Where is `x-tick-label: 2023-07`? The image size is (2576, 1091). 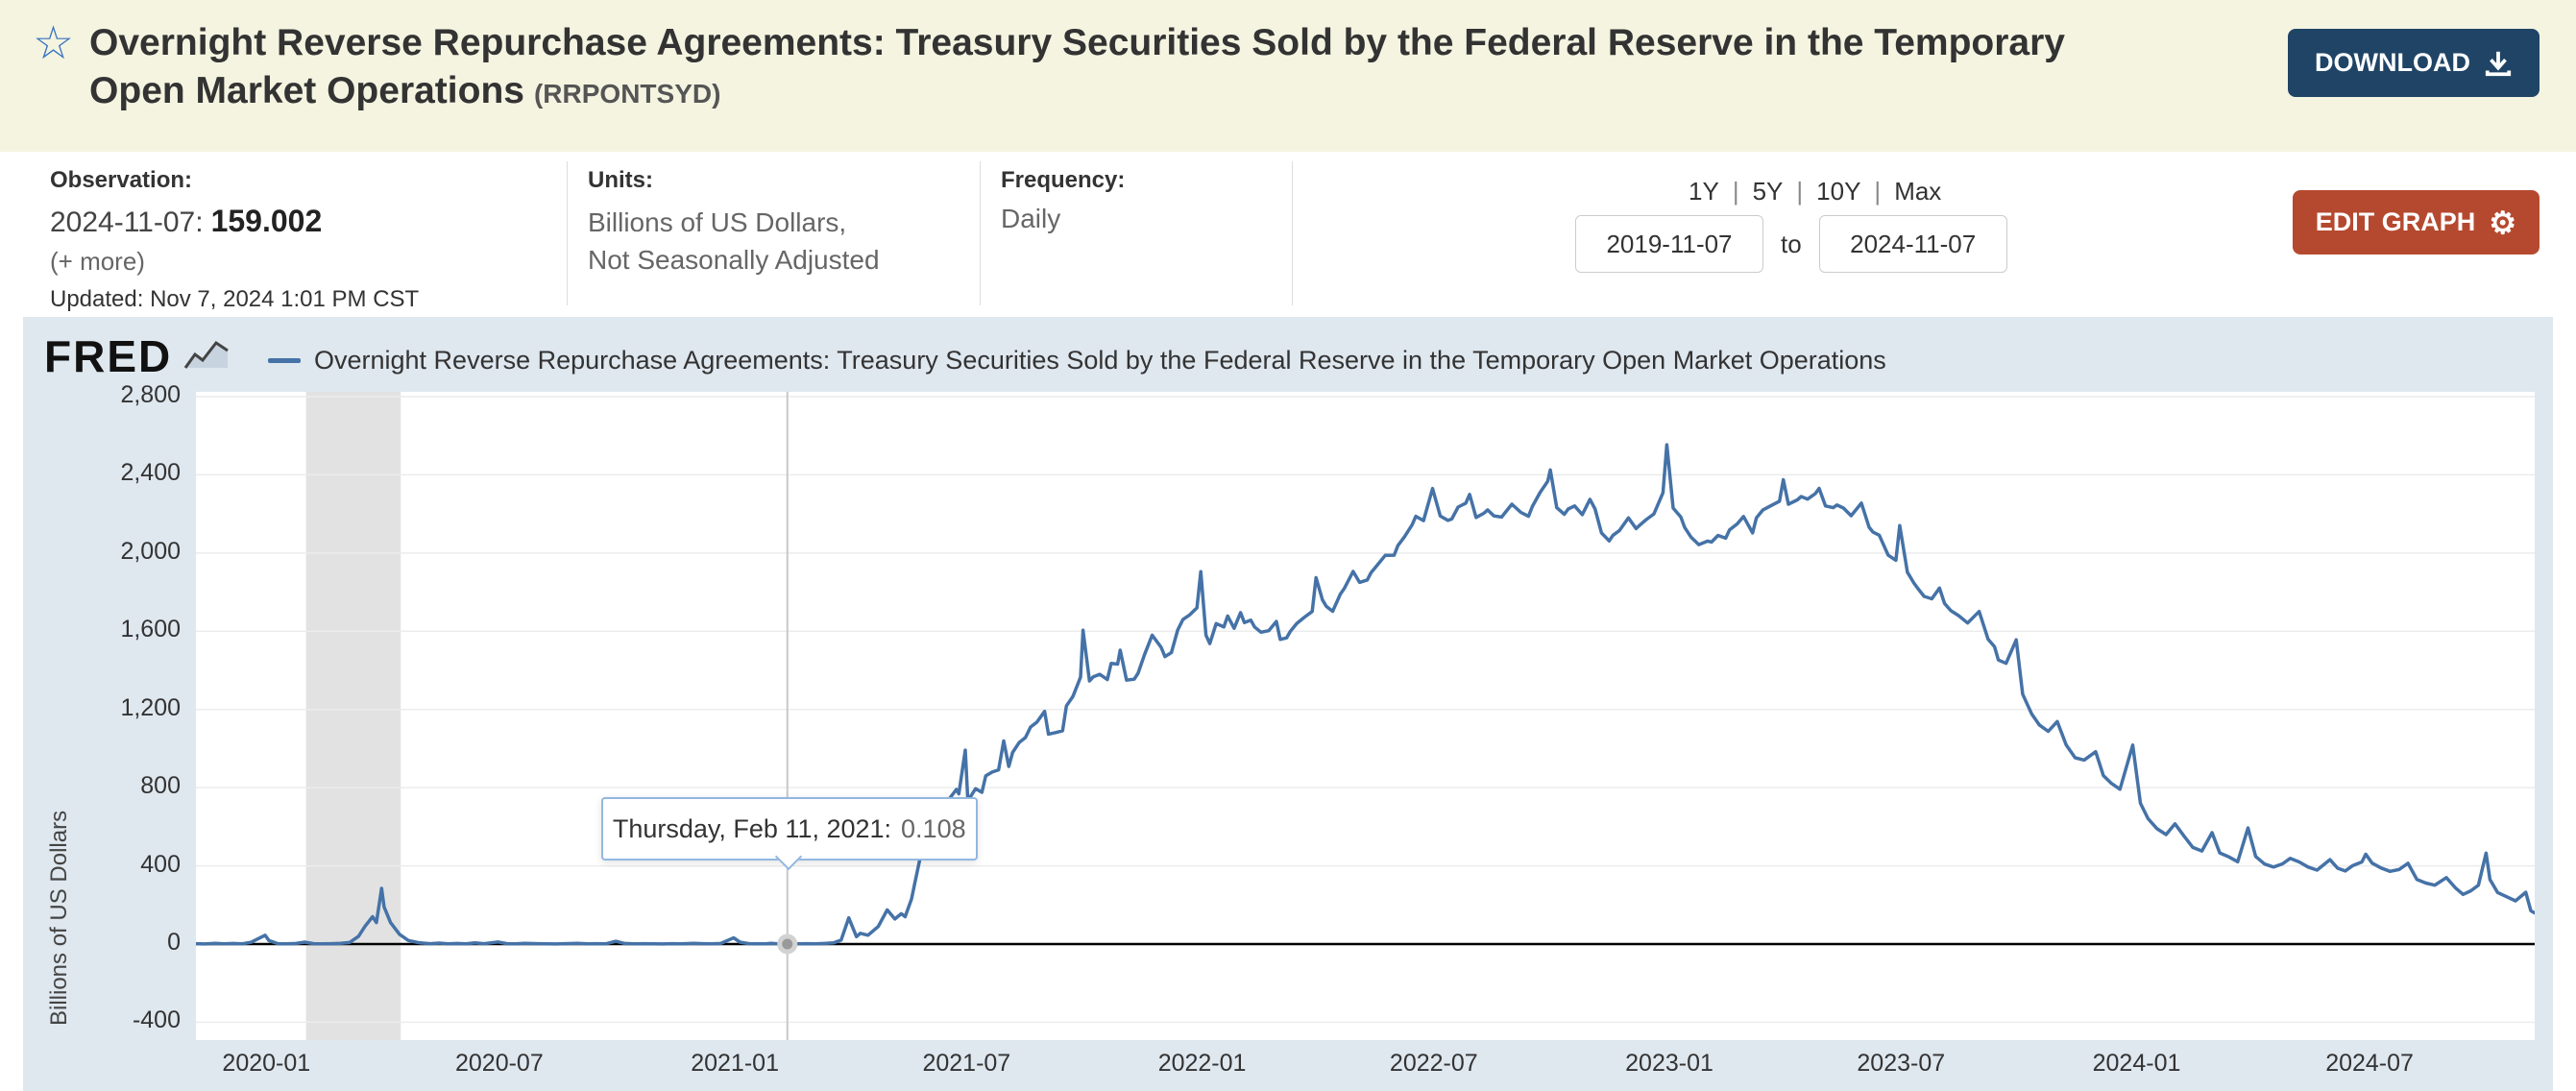 x-tick-label: 2023-07 is located at coordinates (1901, 1063).